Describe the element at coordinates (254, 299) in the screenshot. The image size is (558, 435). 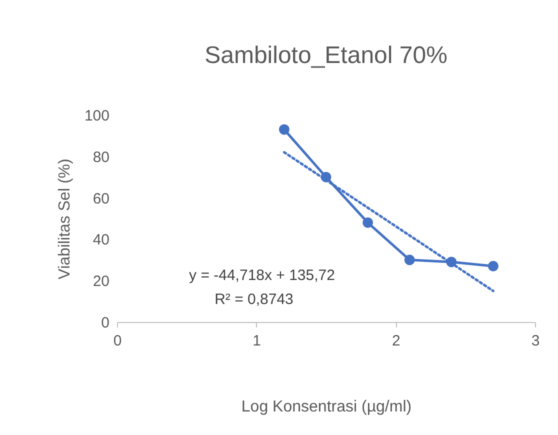
I see `annotation: R² = 0,8743` at that location.